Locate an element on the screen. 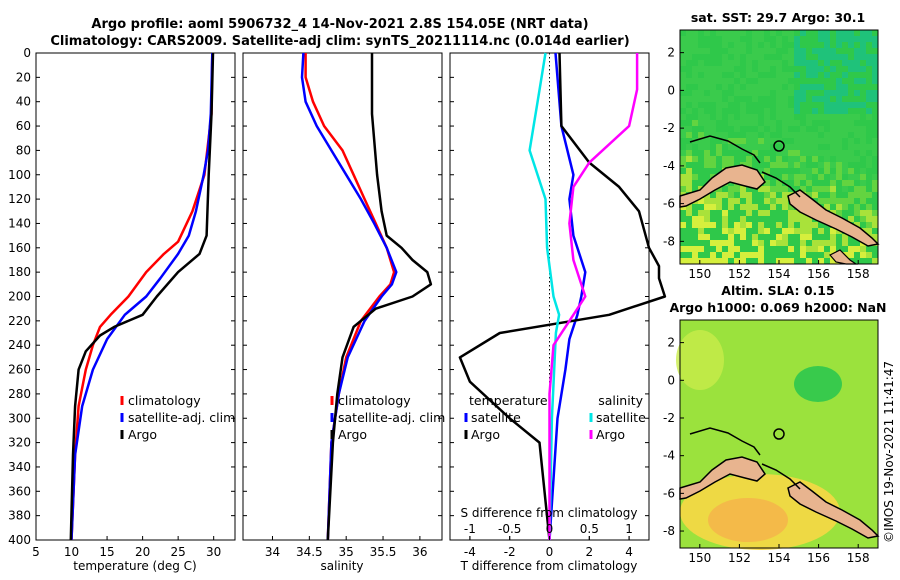 The image size is (900, 580). depth-tick-label: 120 is located at coordinates (19, 199).